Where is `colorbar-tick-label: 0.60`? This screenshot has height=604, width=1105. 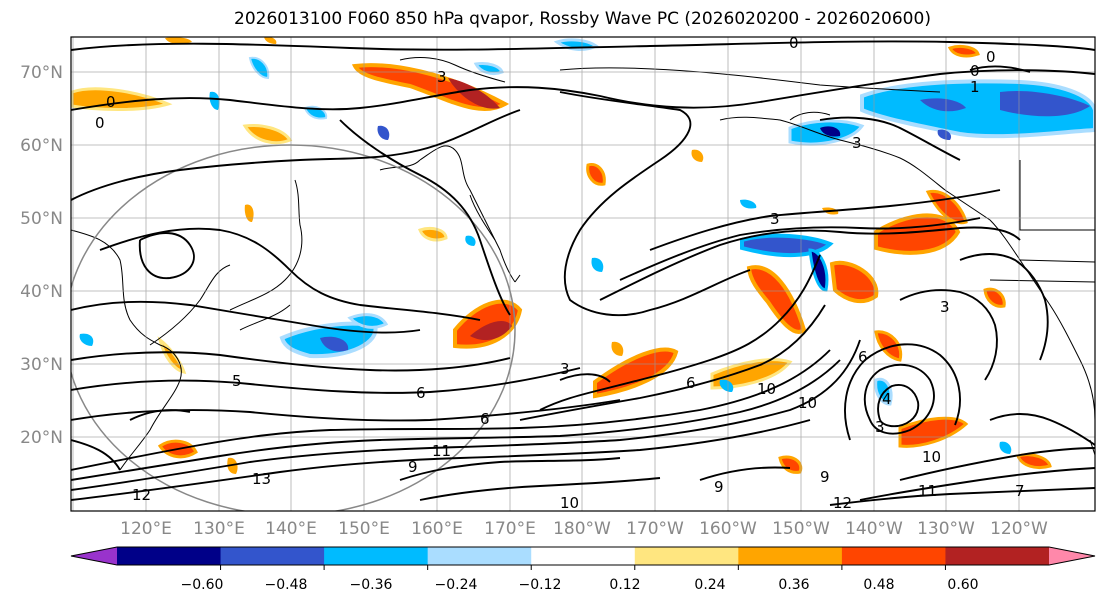
colorbar-tick-label: 0.60 is located at coordinates (962, 585).